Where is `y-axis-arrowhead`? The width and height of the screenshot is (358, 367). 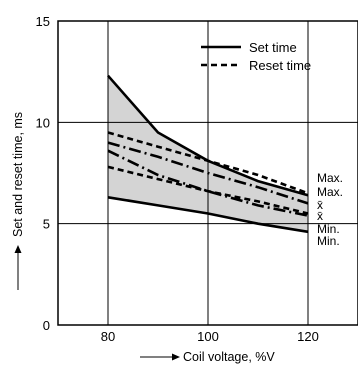 y-axis-arrowhead is located at coordinates (18, 249).